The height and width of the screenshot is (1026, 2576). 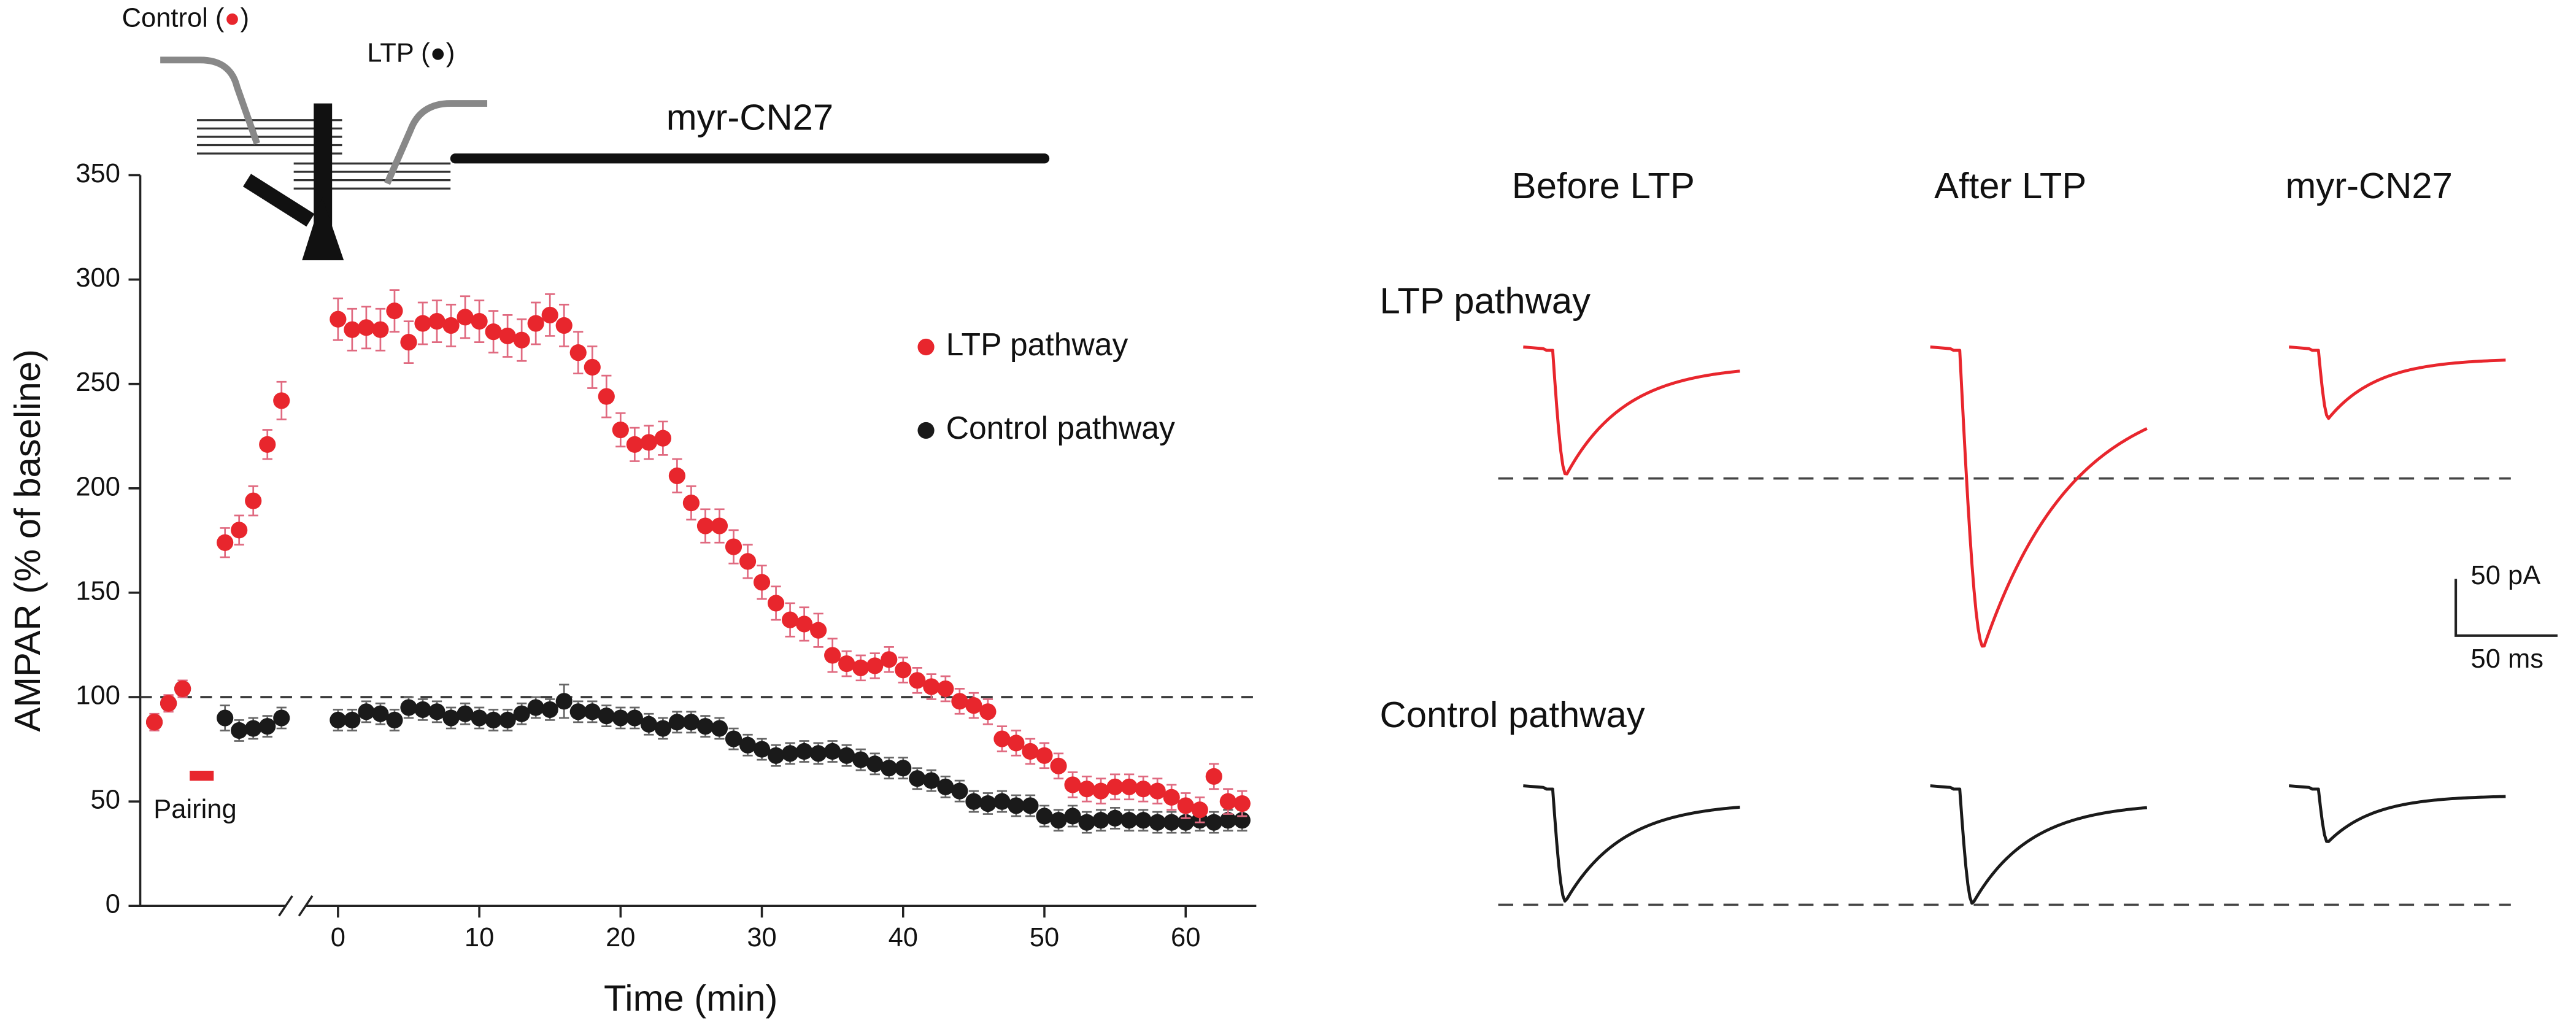 What do you see at coordinates (97, 278) in the screenshot?
I see `y-tick-label: 300` at bounding box center [97, 278].